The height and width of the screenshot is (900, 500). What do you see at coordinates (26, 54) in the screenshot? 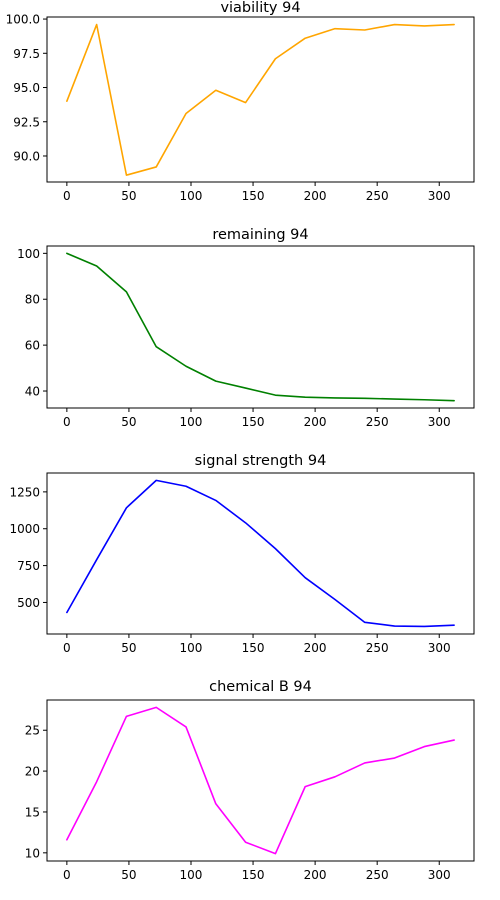
I see `y-tick-label: 97.5` at bounding box center [26, 54].